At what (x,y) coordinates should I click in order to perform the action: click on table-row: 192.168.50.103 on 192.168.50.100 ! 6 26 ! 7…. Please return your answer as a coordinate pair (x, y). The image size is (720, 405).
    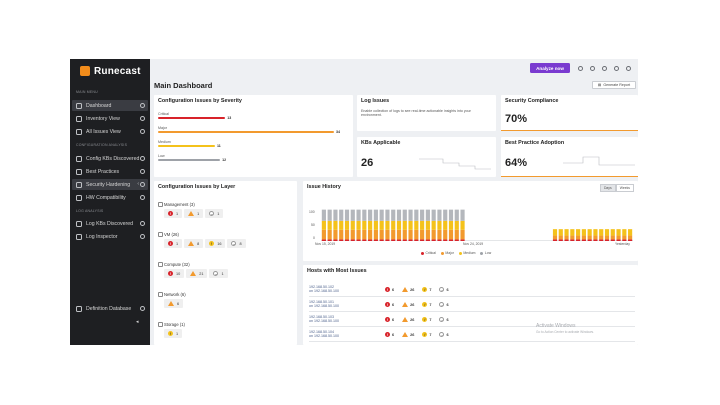
    Looking at the image, I should click on (472, 320).